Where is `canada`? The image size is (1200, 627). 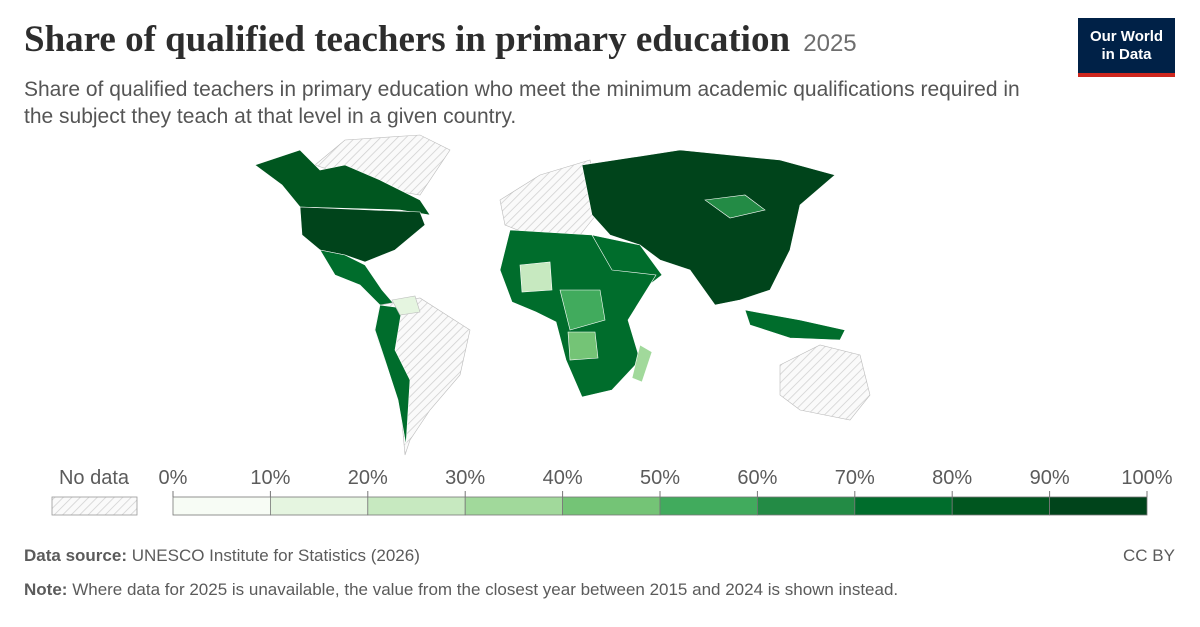 canada is located at coordinates (342, 182).